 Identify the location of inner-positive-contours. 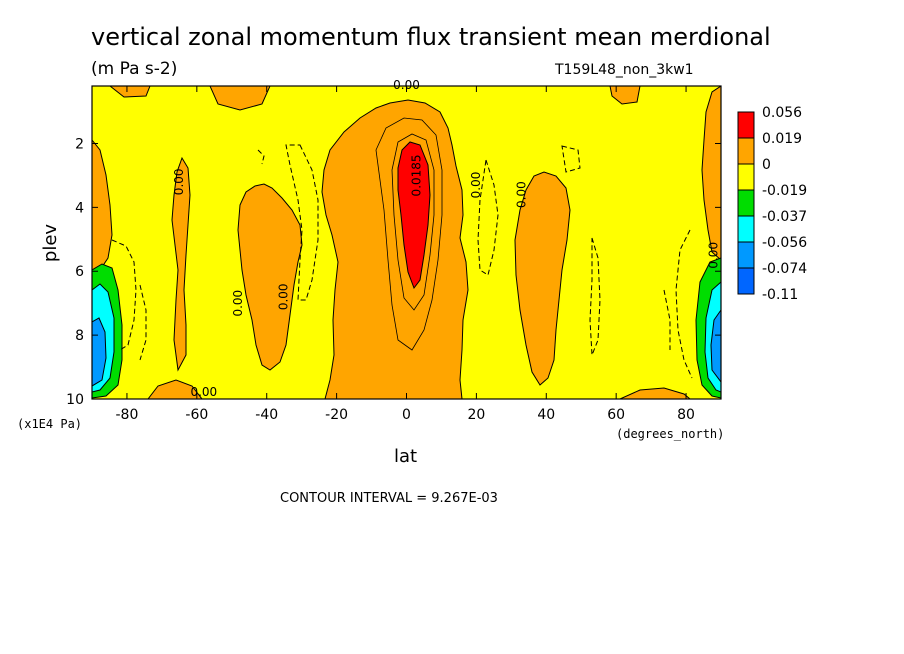
(409, 234).